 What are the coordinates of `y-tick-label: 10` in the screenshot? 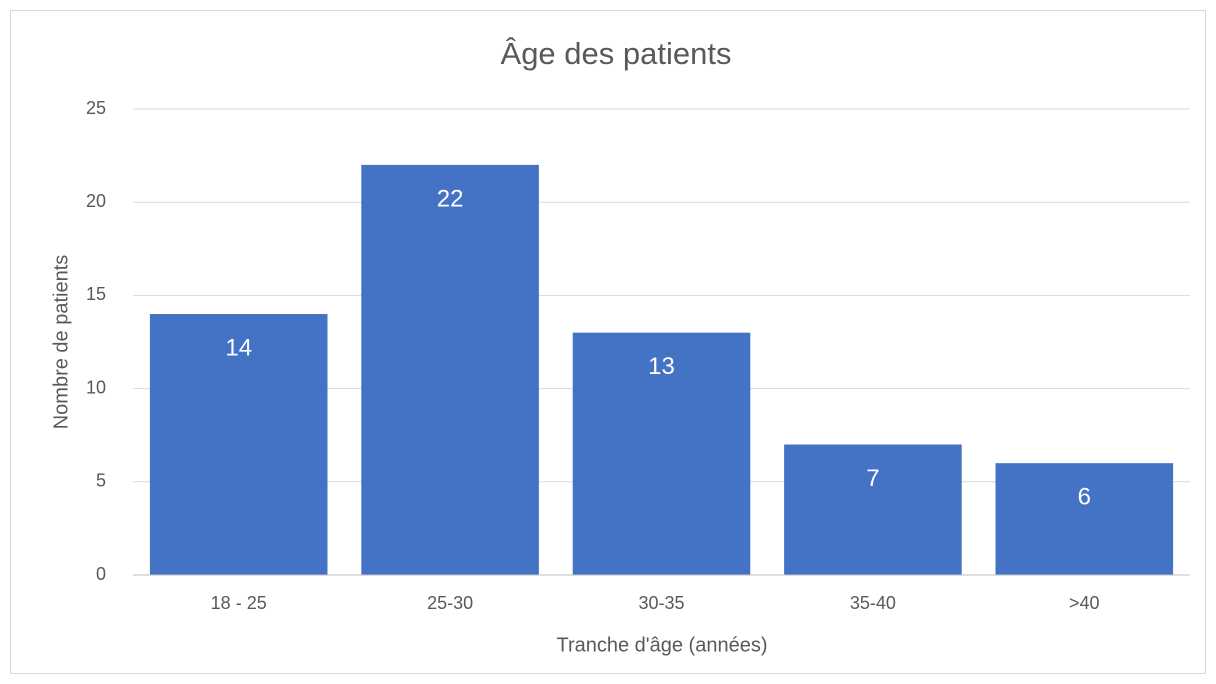 It's located at (96, 387).